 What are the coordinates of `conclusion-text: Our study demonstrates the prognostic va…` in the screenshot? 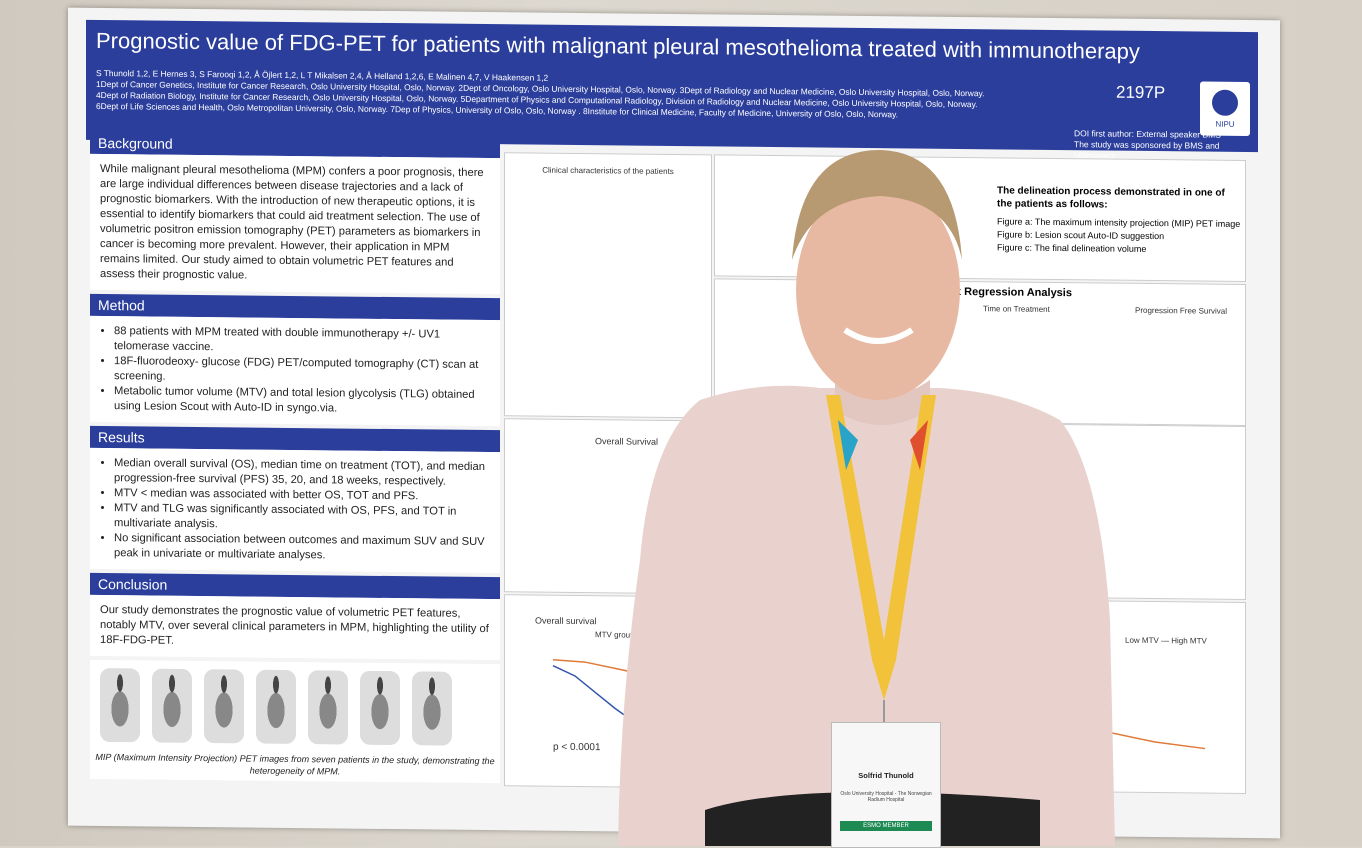 It's located at (295, 627).